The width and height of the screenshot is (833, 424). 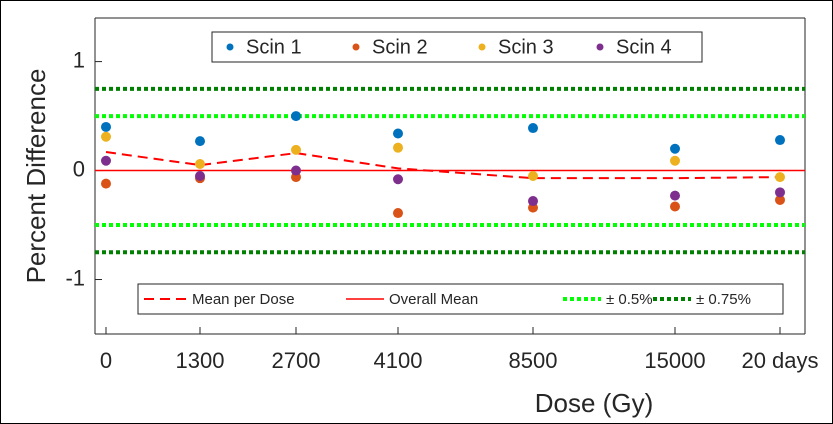 I want to click on y-axis-label: Percent Difference, so click(x=36, y=176).